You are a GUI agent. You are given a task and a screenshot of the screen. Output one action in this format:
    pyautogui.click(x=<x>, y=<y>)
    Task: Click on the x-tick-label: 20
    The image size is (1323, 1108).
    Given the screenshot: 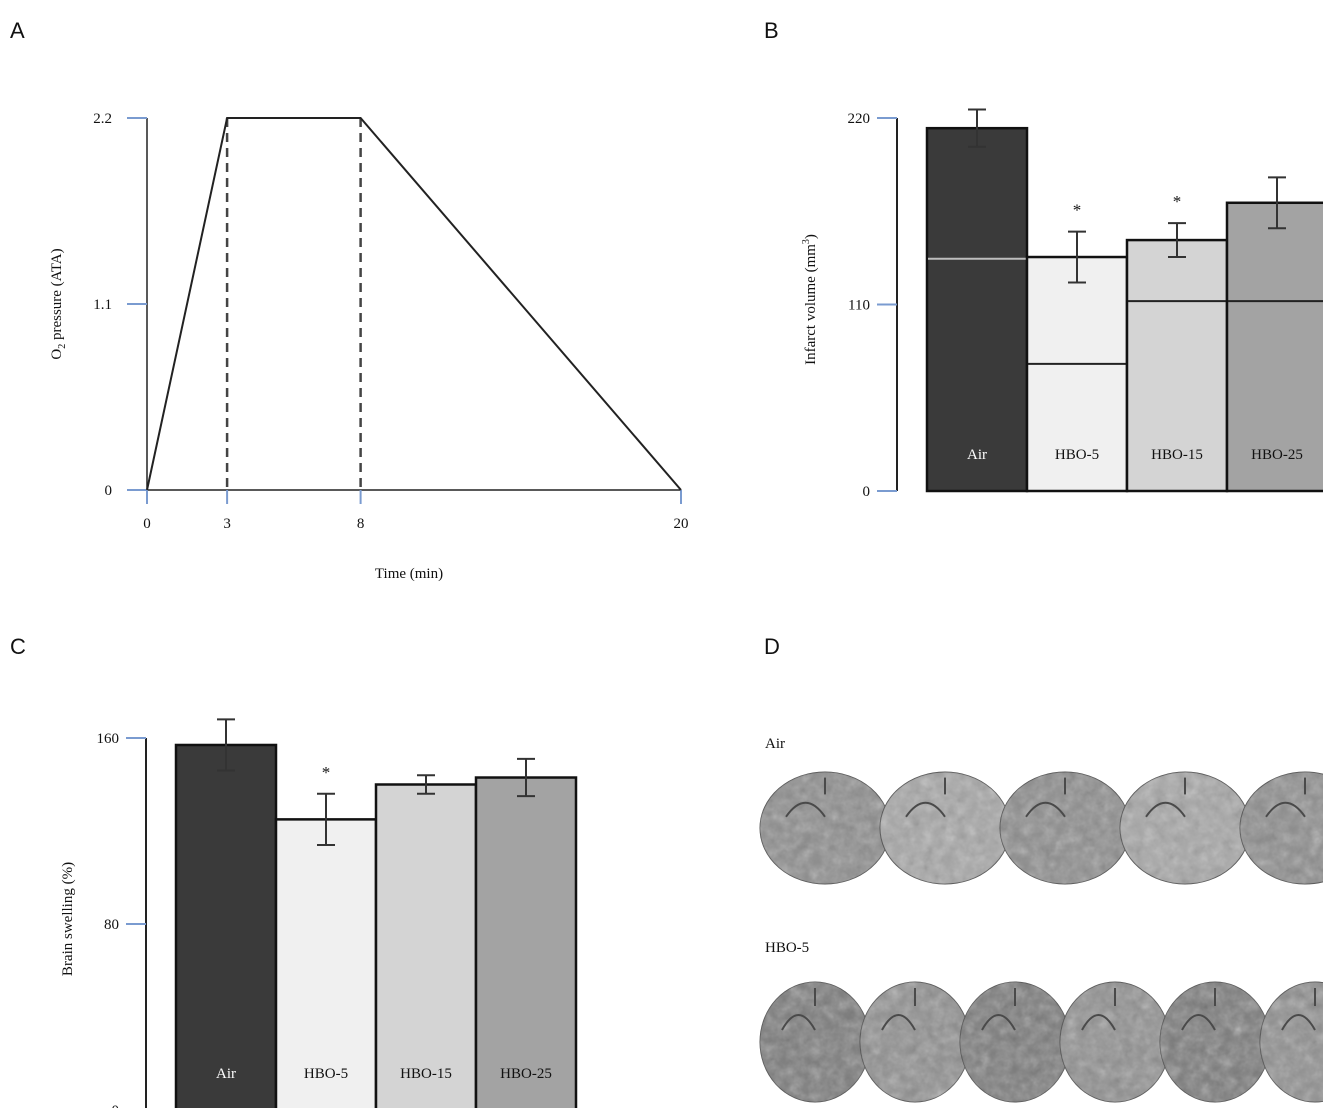 What is the action you would take?
    pyautogui.click(x=681, y=524)
    